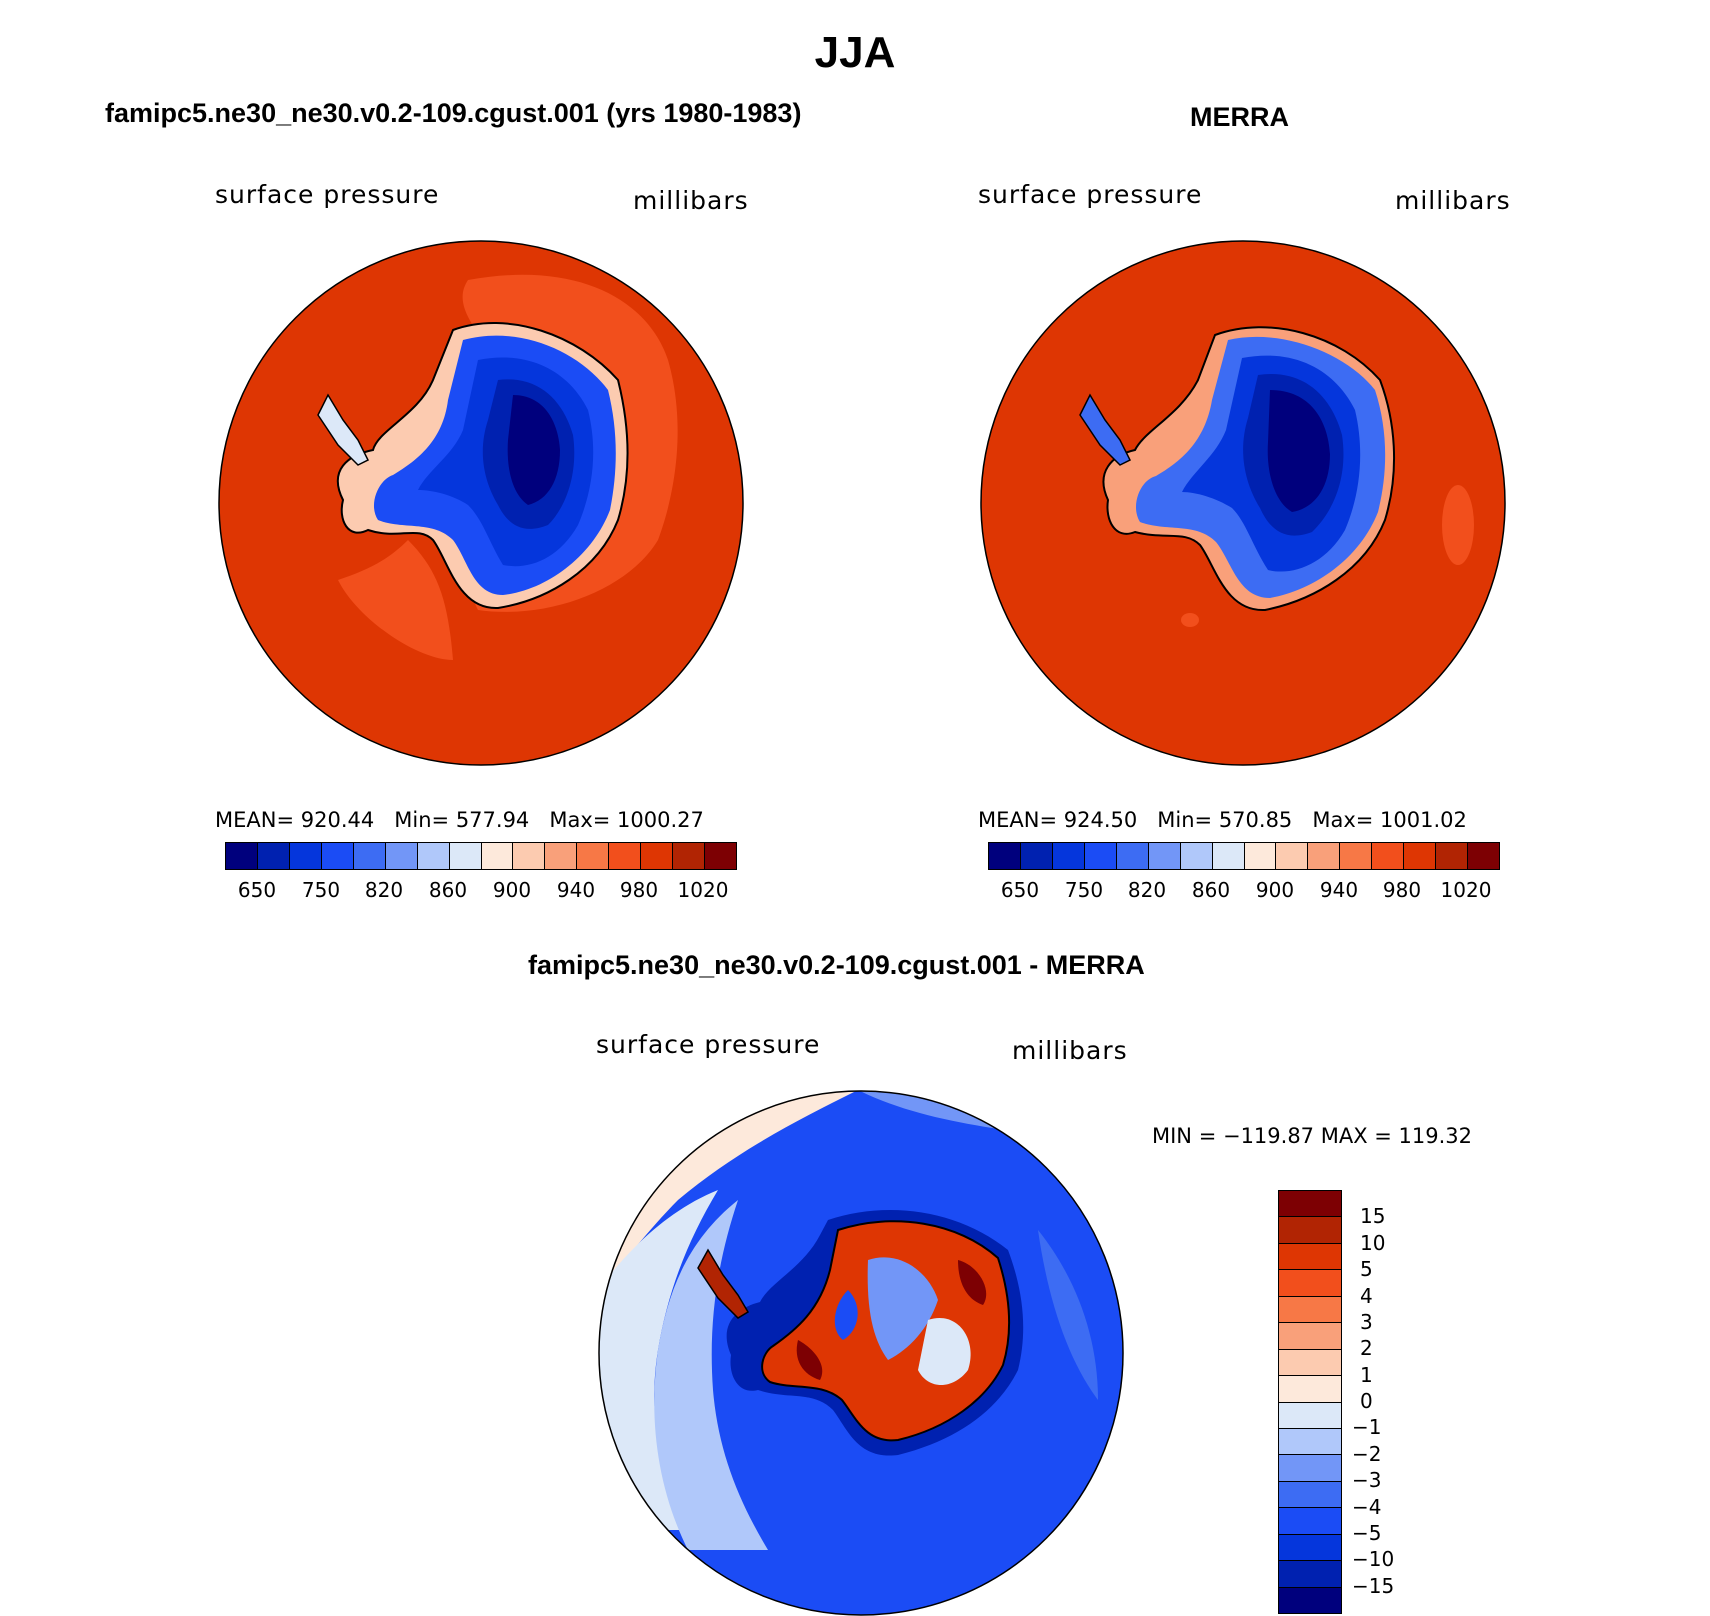  Describe the element at coordinates (1070, 1050) in the screenshot. I see `diff-units-label: millibars` at that location.